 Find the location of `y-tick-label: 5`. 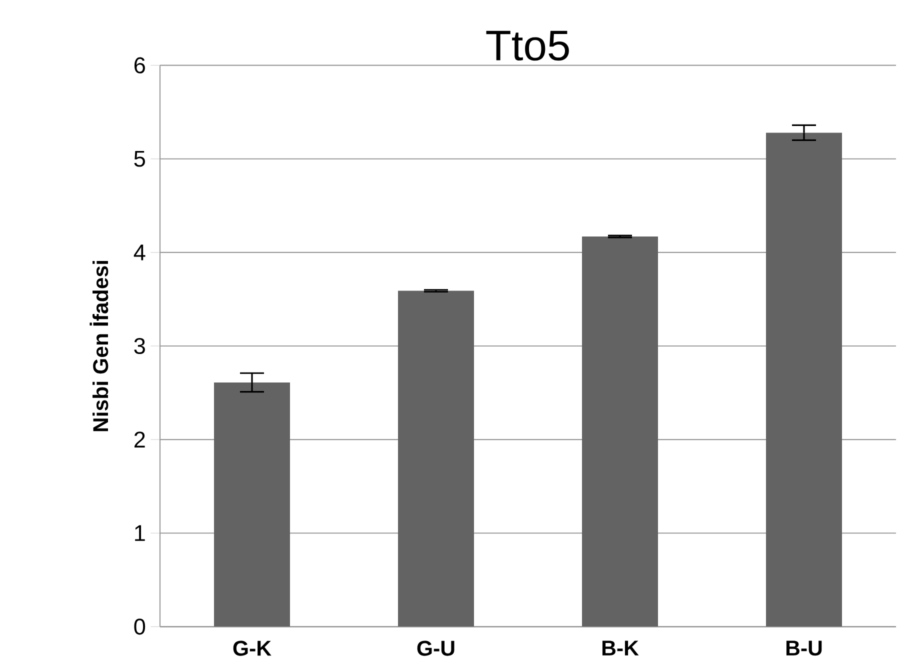

y-tick-label: 5 is located at coordinates (139, 158).